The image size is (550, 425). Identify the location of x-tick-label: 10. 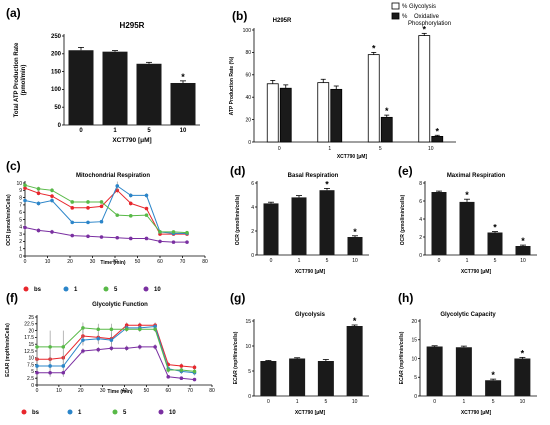
(523, 261).